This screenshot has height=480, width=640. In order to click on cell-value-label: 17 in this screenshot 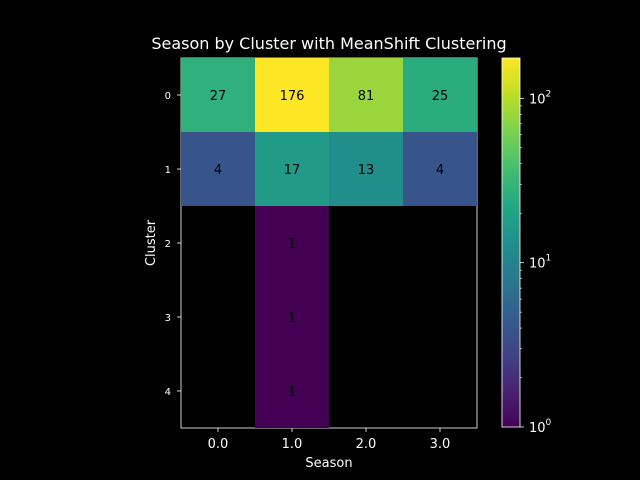, I will do `click(292, 170)`.